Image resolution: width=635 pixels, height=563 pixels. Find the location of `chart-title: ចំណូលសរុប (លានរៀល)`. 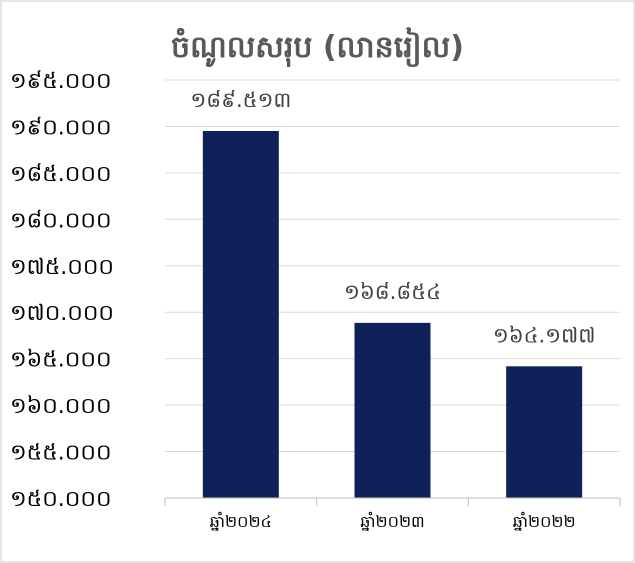

chart-title: ចំណូលសរុប (លានរៀល) is located at coordinates (317, 47).